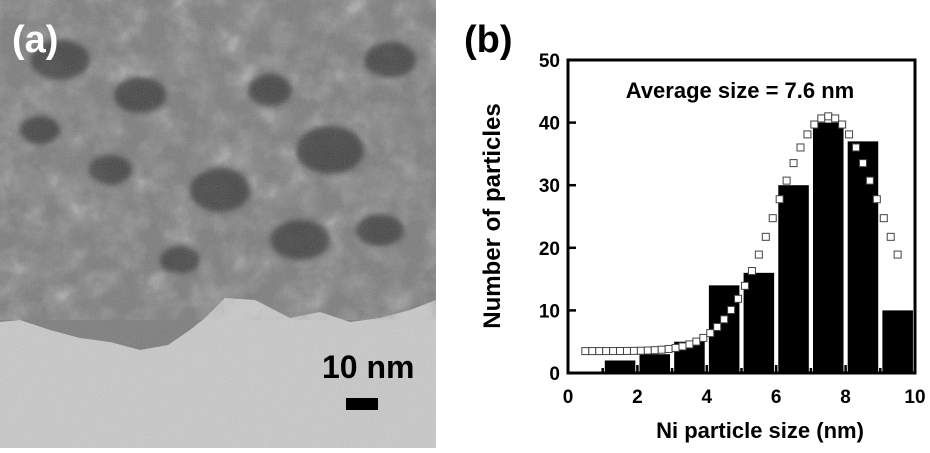 Image resolution: width=930 pixels, height=453 pixels. Describe the element at coordinates (549, 61) in the screenshot. I see `y-tick-label: 50` at that location.